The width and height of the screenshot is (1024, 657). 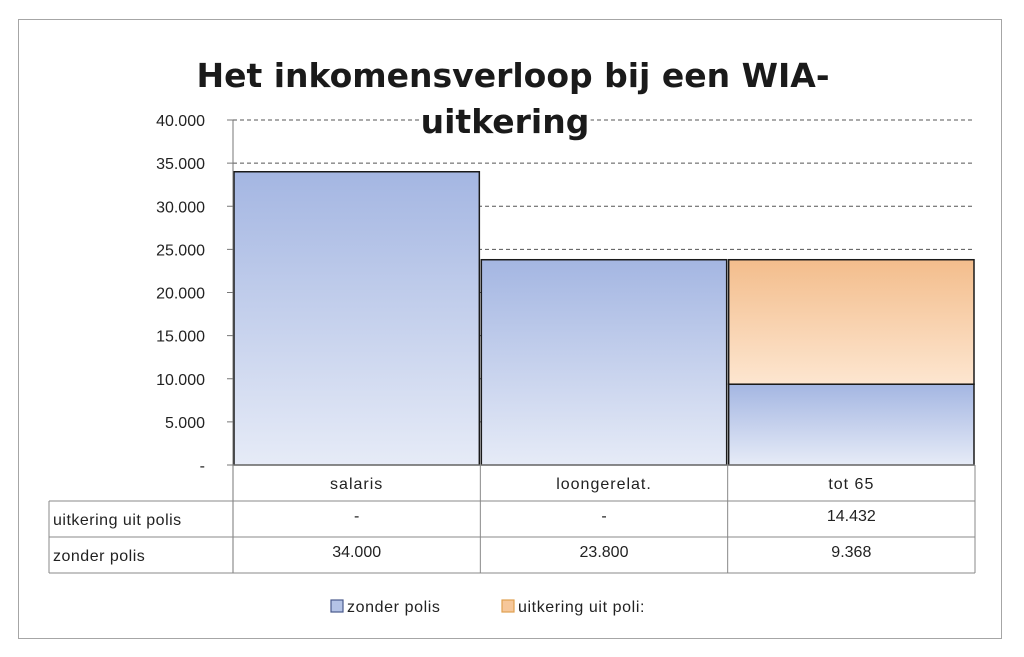 I want to click on chart-title-line: Het inkomensverloop bij een WIA-, so click(x=512, y=75).